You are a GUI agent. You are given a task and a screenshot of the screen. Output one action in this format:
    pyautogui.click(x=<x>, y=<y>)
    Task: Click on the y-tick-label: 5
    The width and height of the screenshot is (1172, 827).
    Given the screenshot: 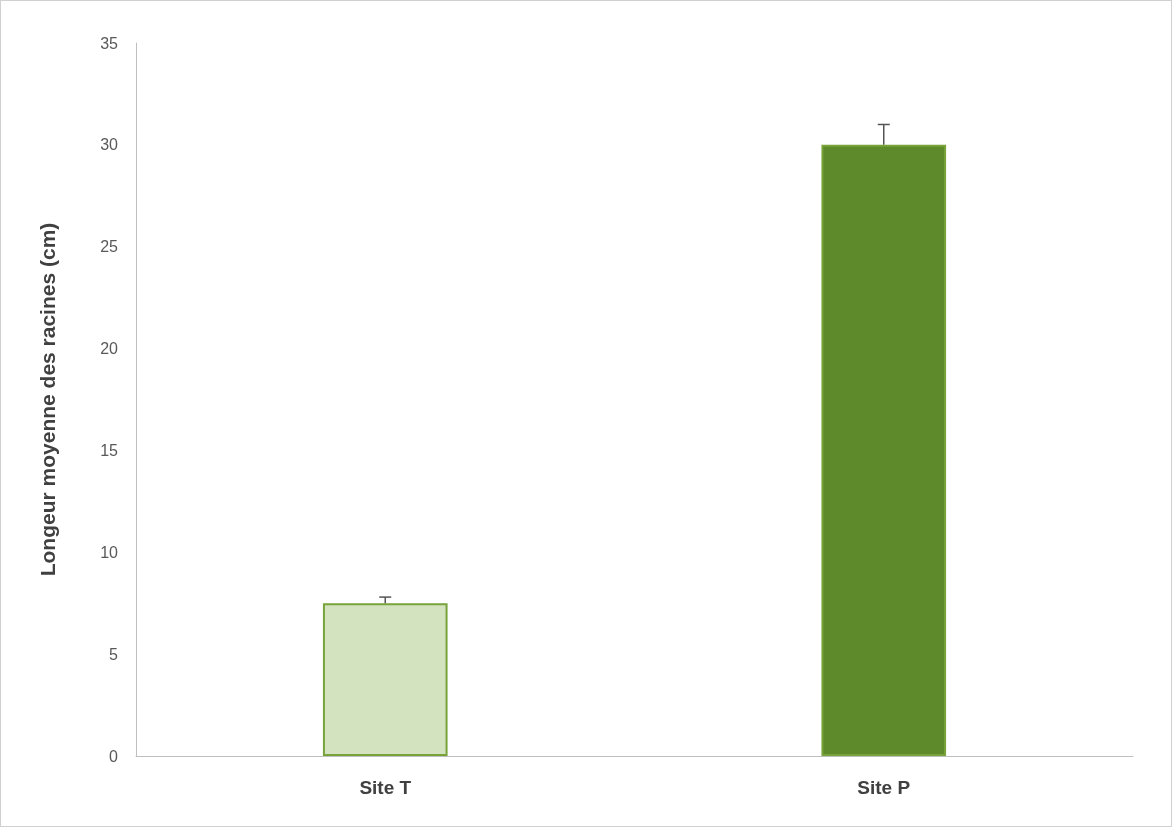 What is the action you would take?
    pyautogui.click(x=114, y=654)
    